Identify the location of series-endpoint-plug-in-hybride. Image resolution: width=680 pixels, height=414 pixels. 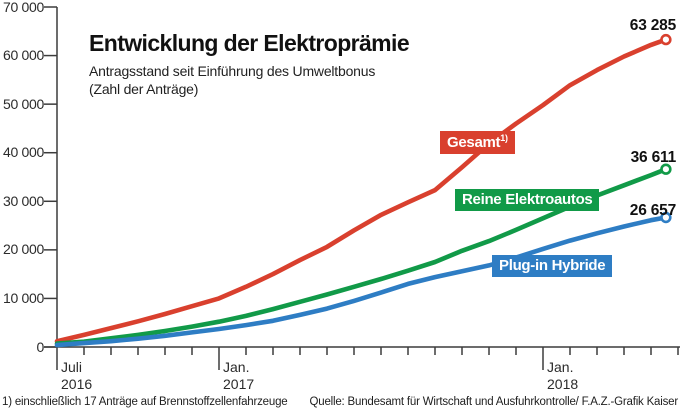
(666, 217).